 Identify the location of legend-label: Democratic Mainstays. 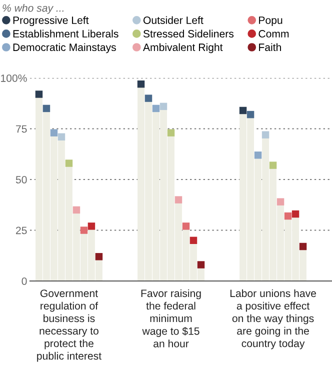
(64, 48).